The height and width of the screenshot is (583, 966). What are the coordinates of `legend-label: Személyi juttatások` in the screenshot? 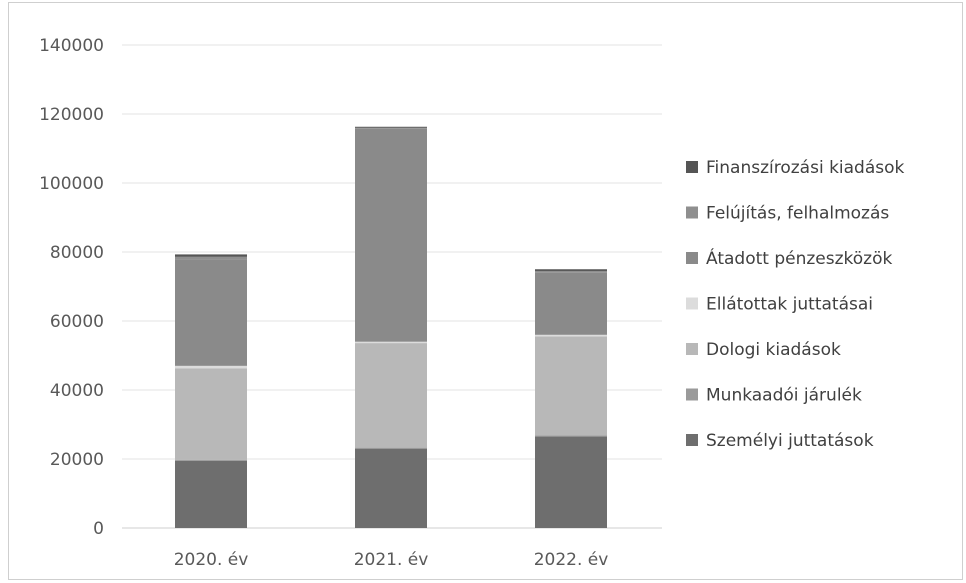 It's located at (790, 441).